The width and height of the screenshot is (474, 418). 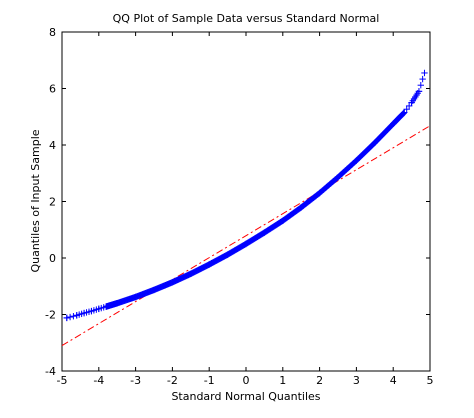 What do you see at coordinates (52, 202) in the screenshot?
I see `y-tick-label: 2` at bounding box center [52, 202].